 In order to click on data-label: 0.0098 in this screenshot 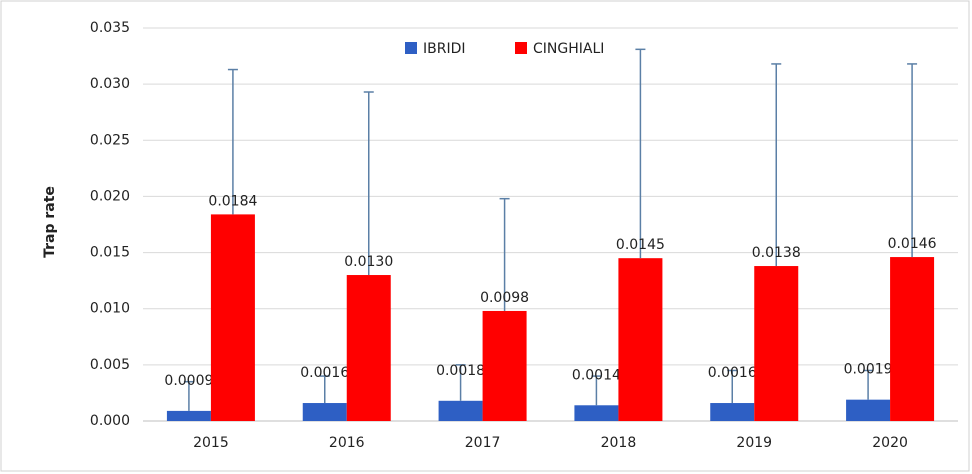, I will do `click(504, 298)`.